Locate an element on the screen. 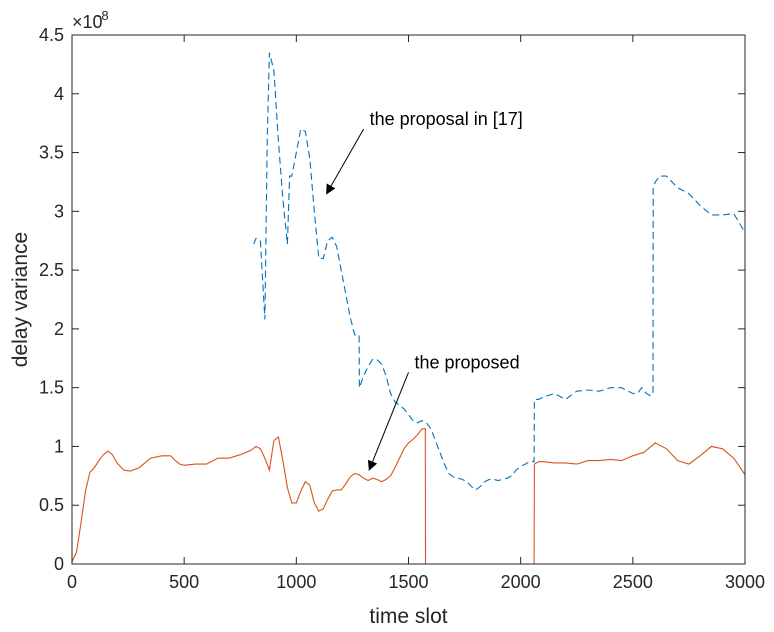  y-tick-label: 0.5 is located at coordinates (51, 505).